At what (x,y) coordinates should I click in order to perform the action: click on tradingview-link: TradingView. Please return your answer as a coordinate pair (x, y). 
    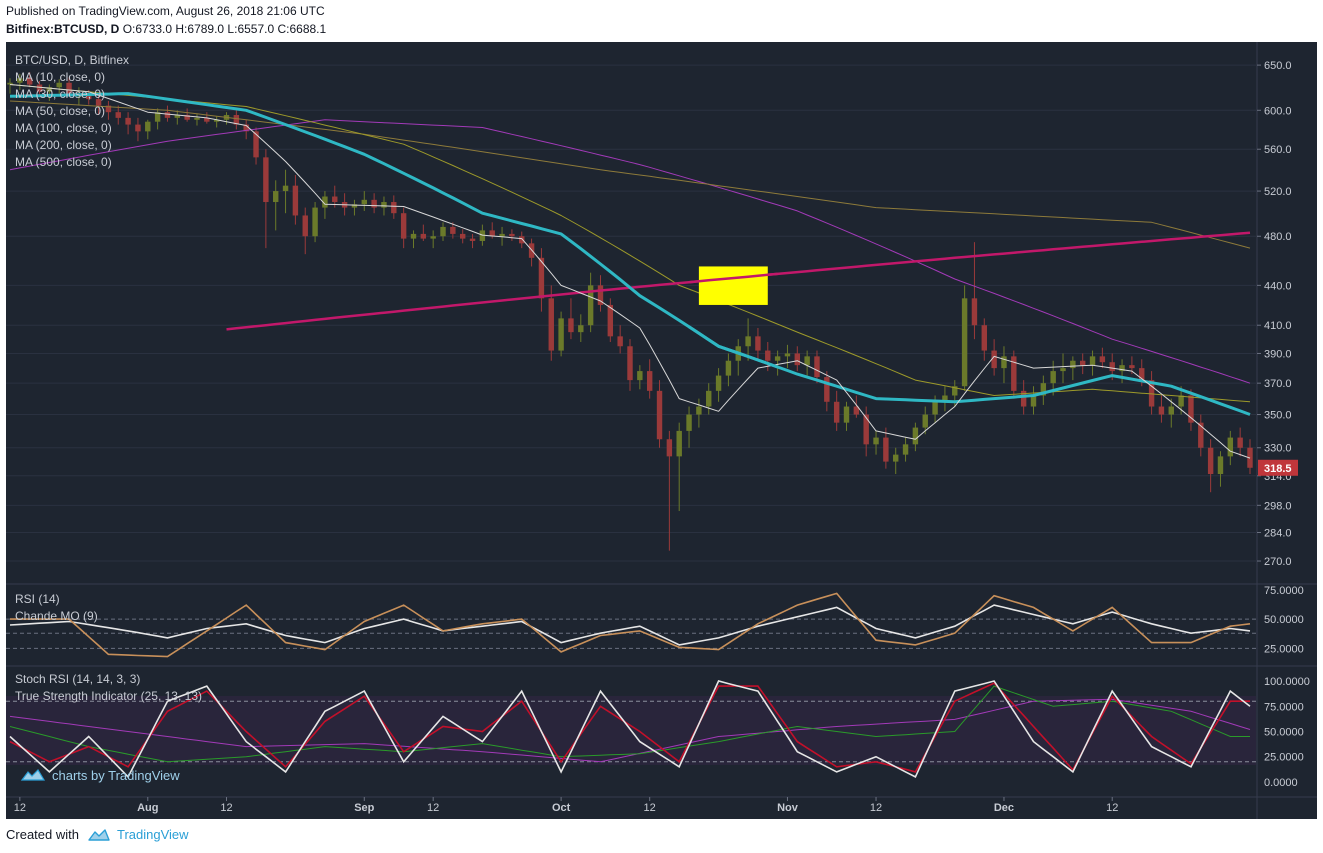
    Looking at the image, I should click on (138, 834).